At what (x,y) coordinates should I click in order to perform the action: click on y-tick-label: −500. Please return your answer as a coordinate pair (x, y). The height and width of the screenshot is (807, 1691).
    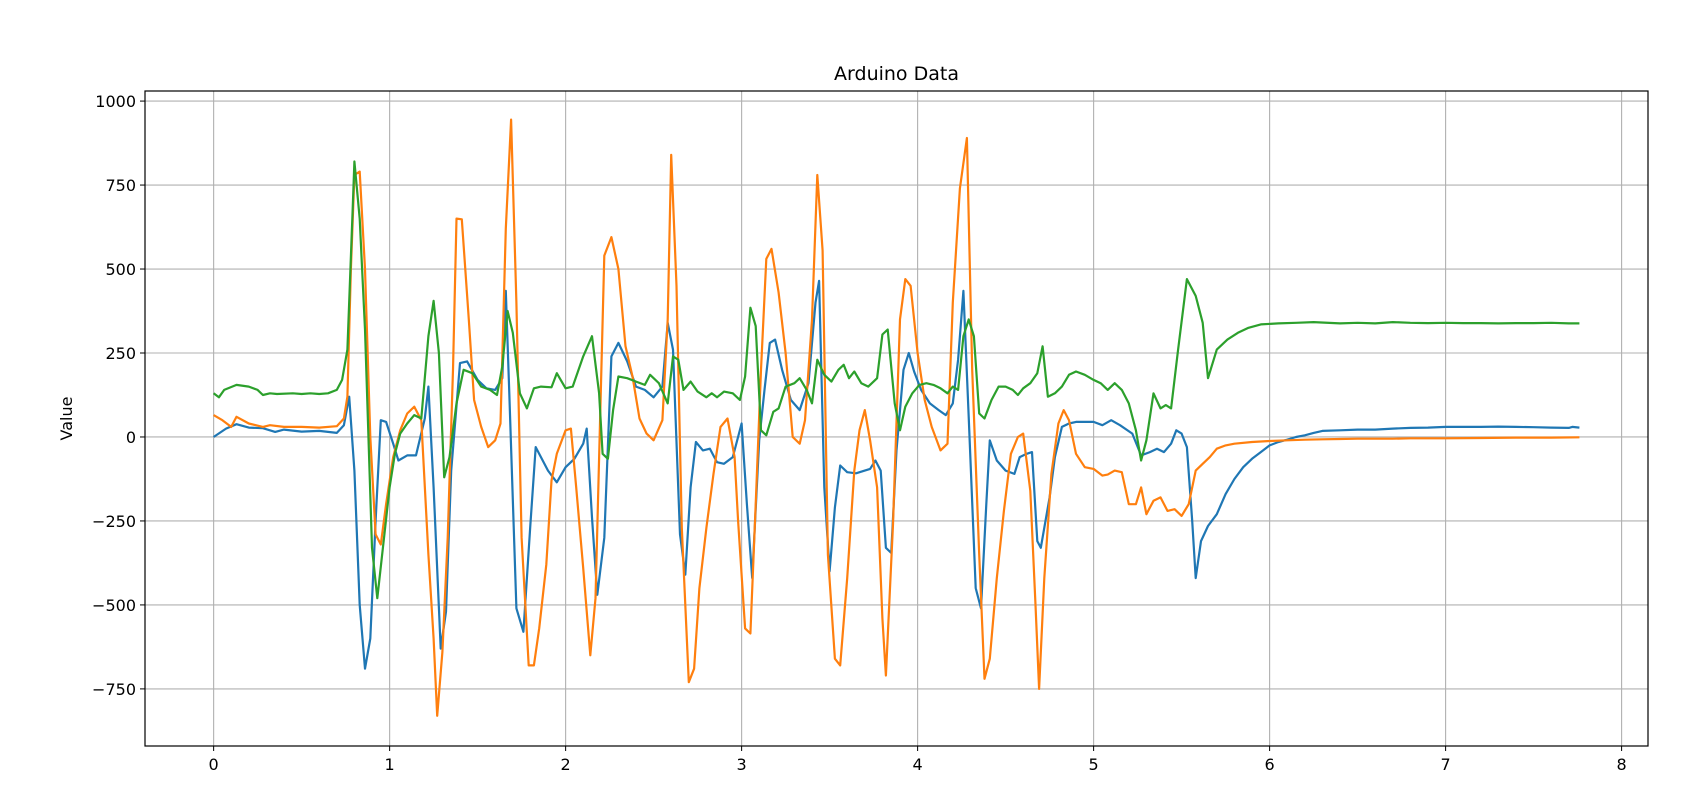
    Looking at the image, I should click on (114, 605).